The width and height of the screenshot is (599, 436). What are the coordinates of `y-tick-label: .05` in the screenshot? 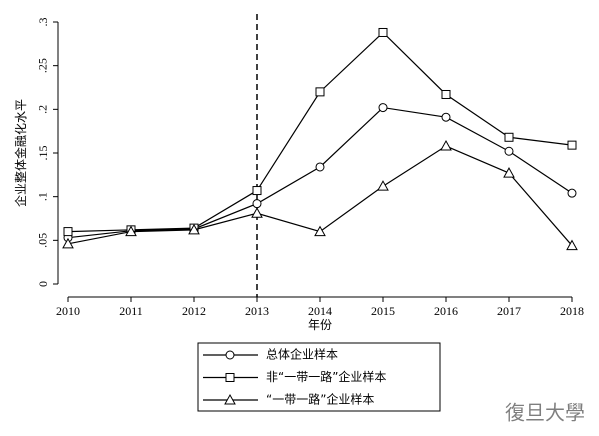 It's located at (43, 240).